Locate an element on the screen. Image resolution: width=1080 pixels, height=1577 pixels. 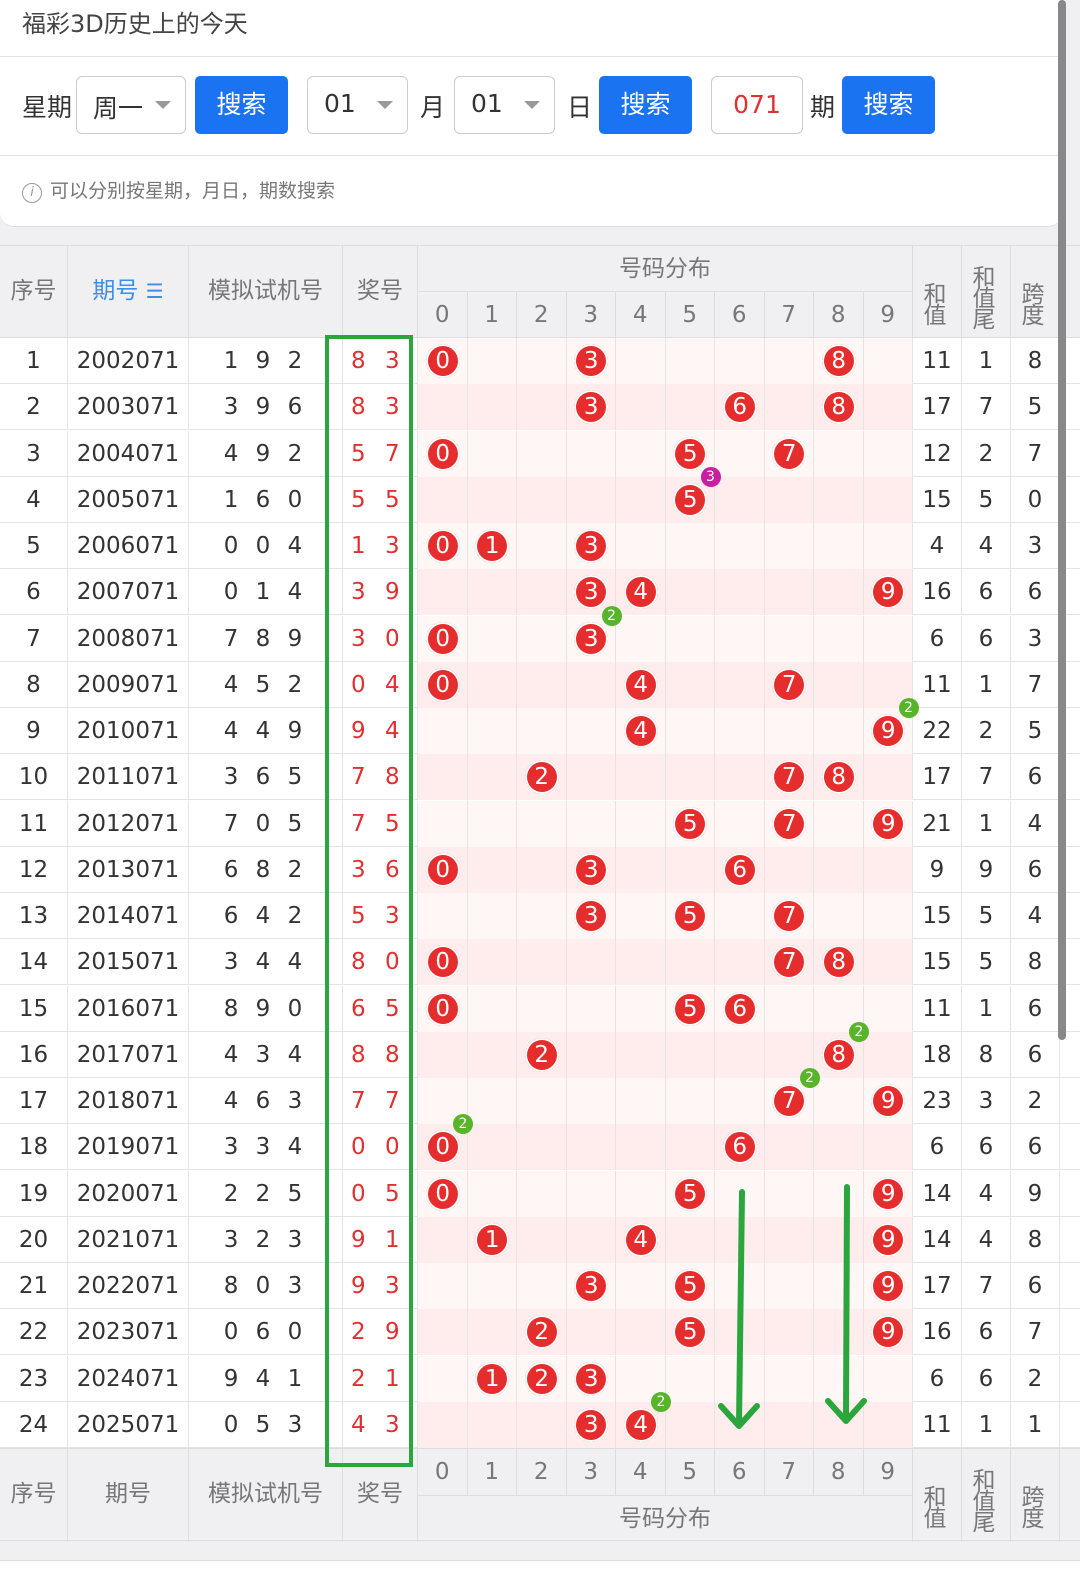
cell-seq: 7 is located at coordinates (34, 638).